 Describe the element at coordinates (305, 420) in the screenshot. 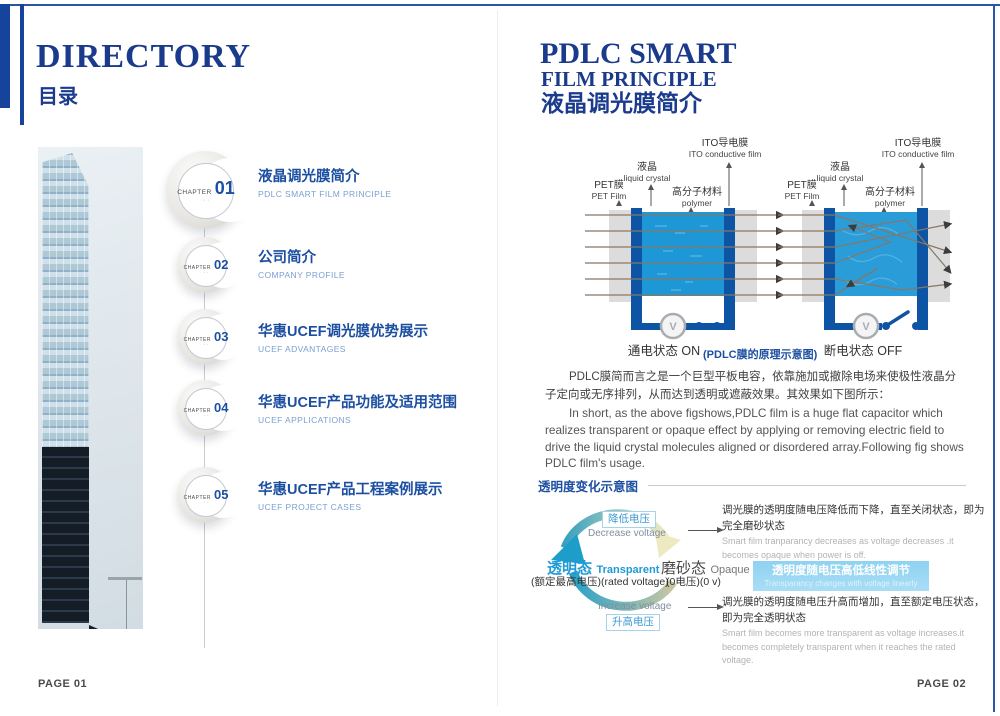

I see `chapter-subtitle: UCEF APPLICATIONS` at that location.